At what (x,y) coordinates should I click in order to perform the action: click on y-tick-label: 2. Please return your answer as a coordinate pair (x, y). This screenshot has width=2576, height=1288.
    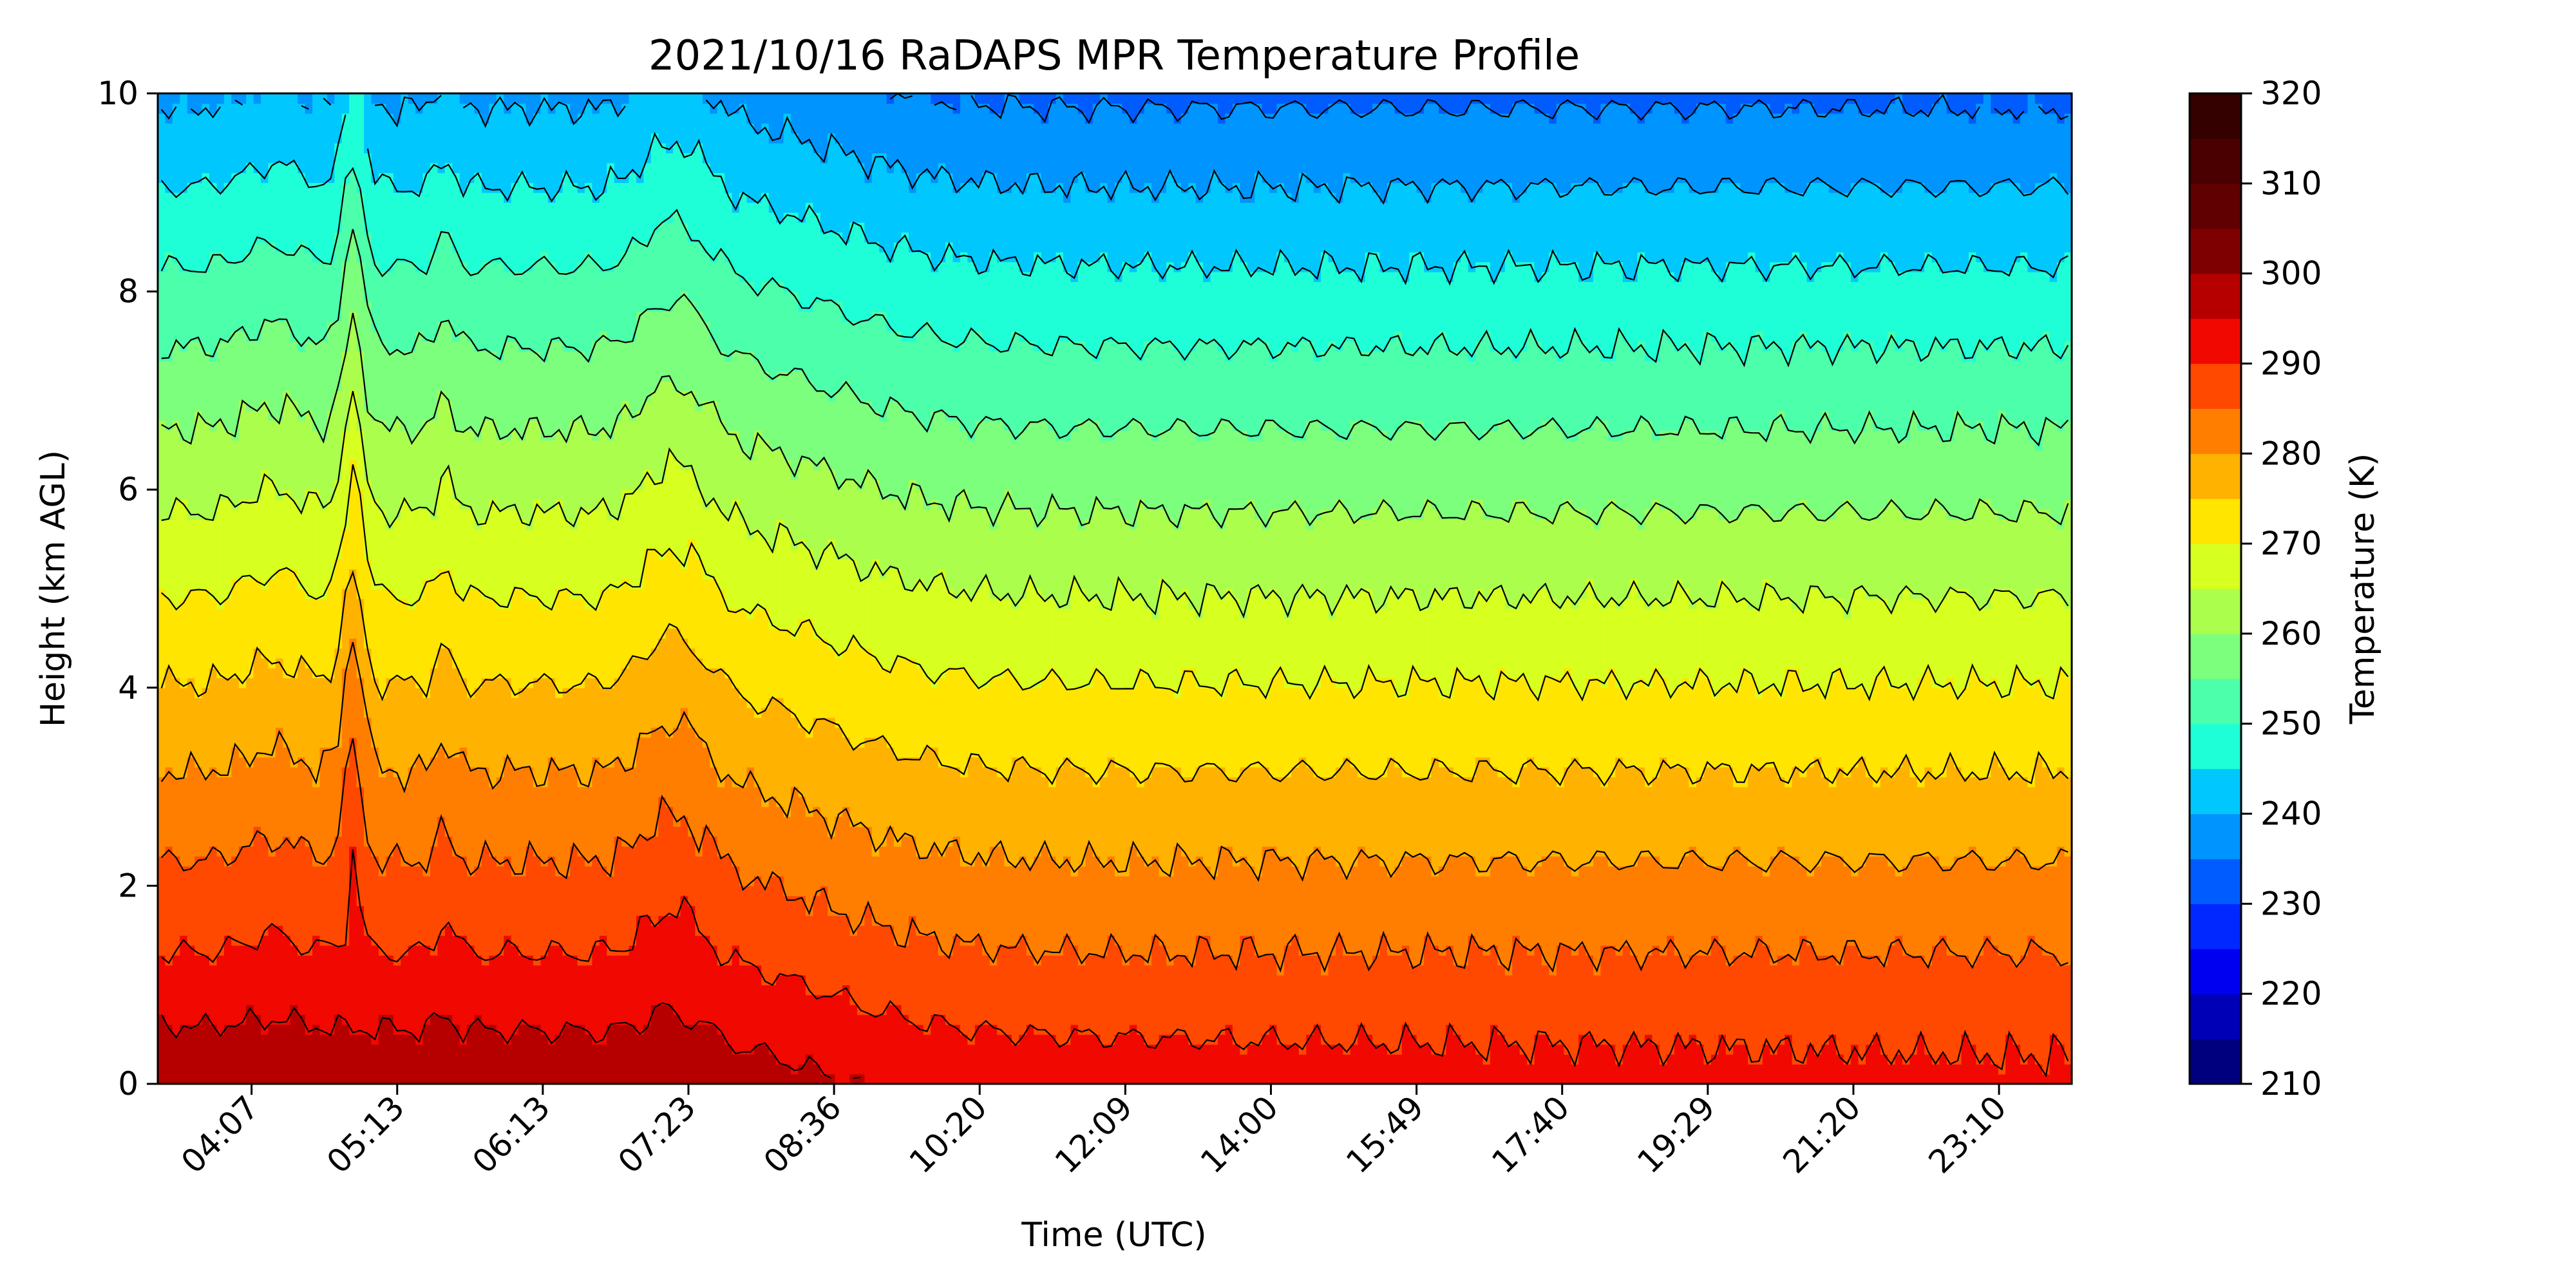
    Looking at the image, I should click on (128, 885).